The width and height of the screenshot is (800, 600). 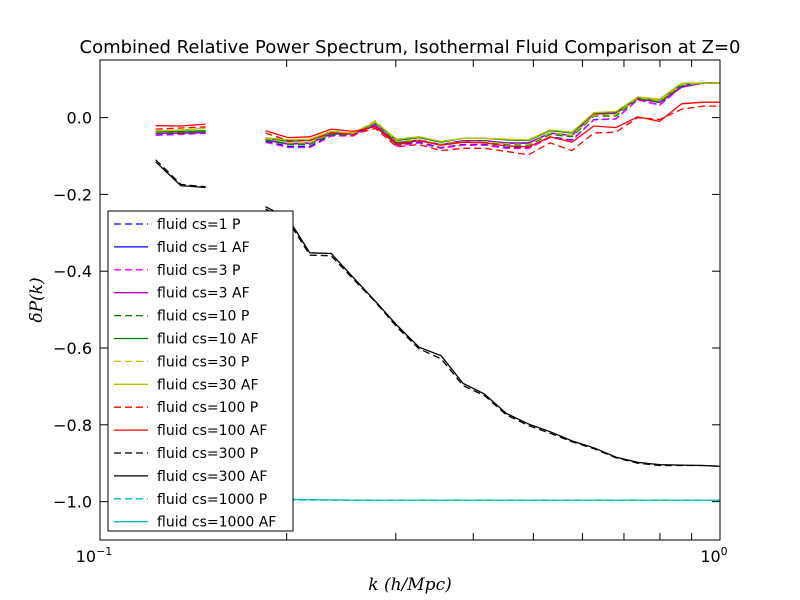 I want to click on y-tick-label: −1.0, so click(x=72, y=502).